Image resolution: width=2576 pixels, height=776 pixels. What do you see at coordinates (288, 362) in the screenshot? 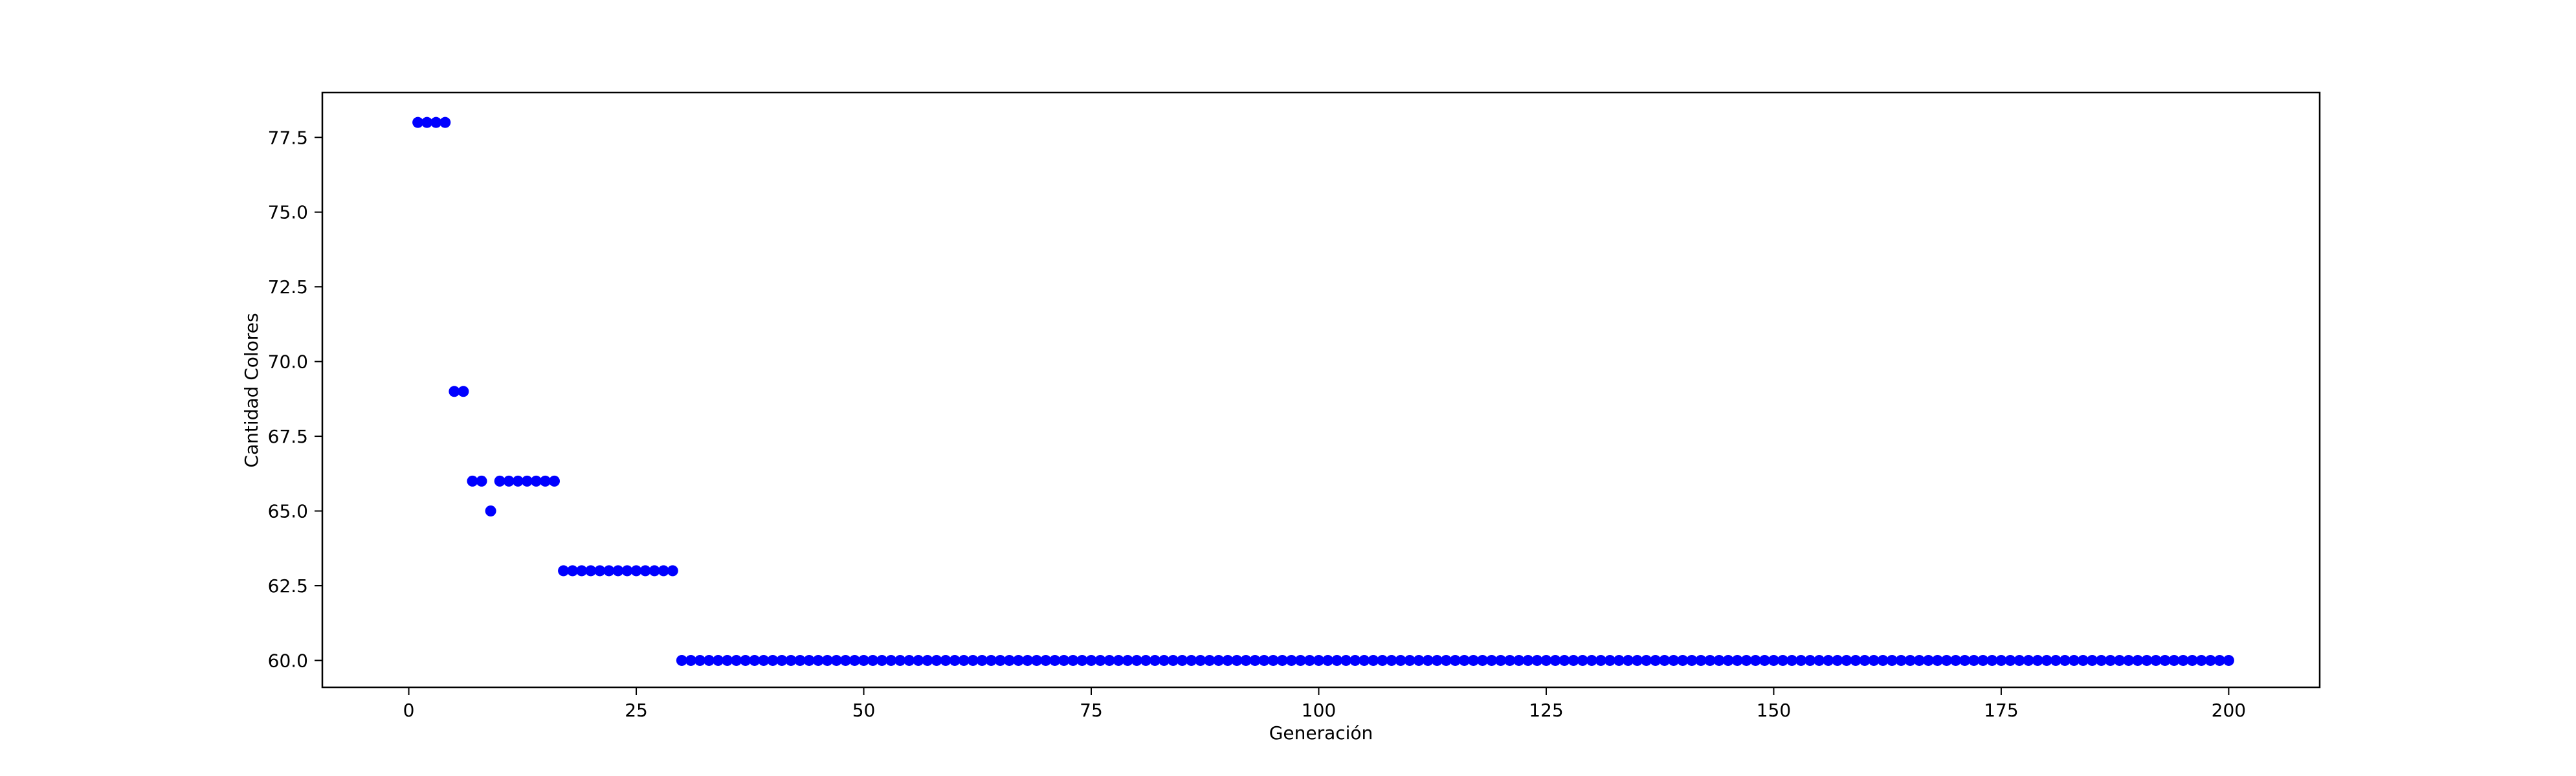
I see `y-tick-label: 70.0` at bounding box center [288, 362].